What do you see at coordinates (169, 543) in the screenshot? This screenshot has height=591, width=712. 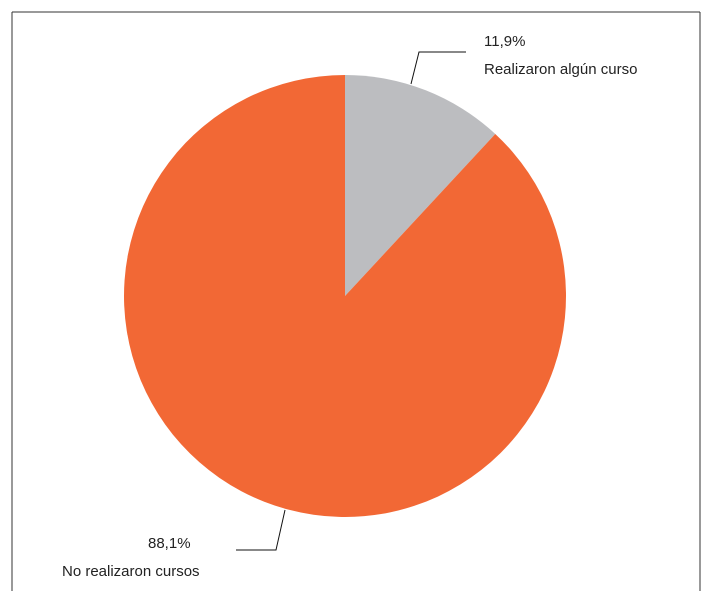 I see `slice-value-label-no-realizaron: 88,1%` at bounding box center [169, 543].